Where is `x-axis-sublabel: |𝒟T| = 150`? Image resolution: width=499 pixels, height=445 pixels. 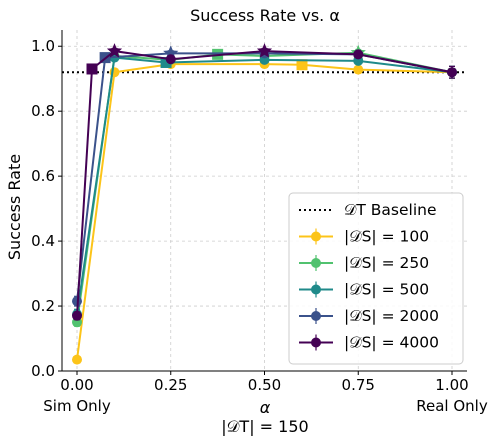
x-axis-sublabel: |𝒟T| = 150 is located at coordinates (264, 426).